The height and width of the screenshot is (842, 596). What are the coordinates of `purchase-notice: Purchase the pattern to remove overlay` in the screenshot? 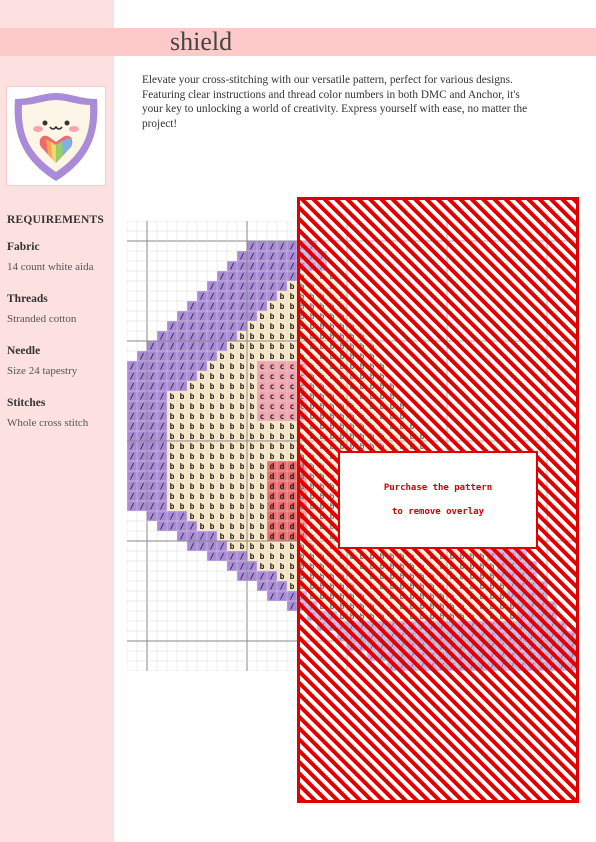 It's located at (438, 500).